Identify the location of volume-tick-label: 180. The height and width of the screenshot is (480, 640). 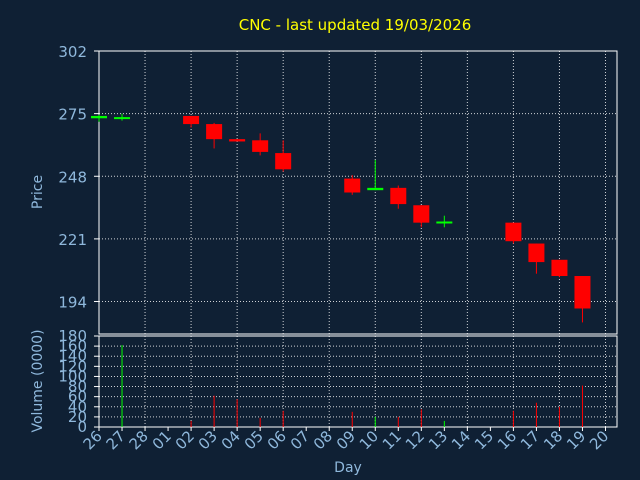
(72, 336).